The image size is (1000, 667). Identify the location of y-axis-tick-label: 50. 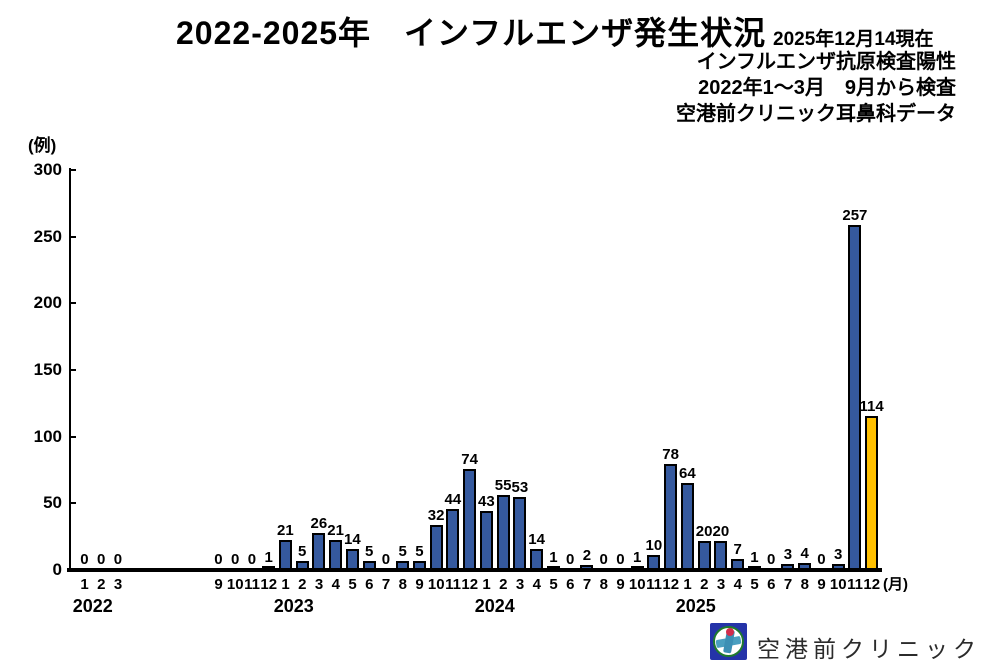
(52, 503).